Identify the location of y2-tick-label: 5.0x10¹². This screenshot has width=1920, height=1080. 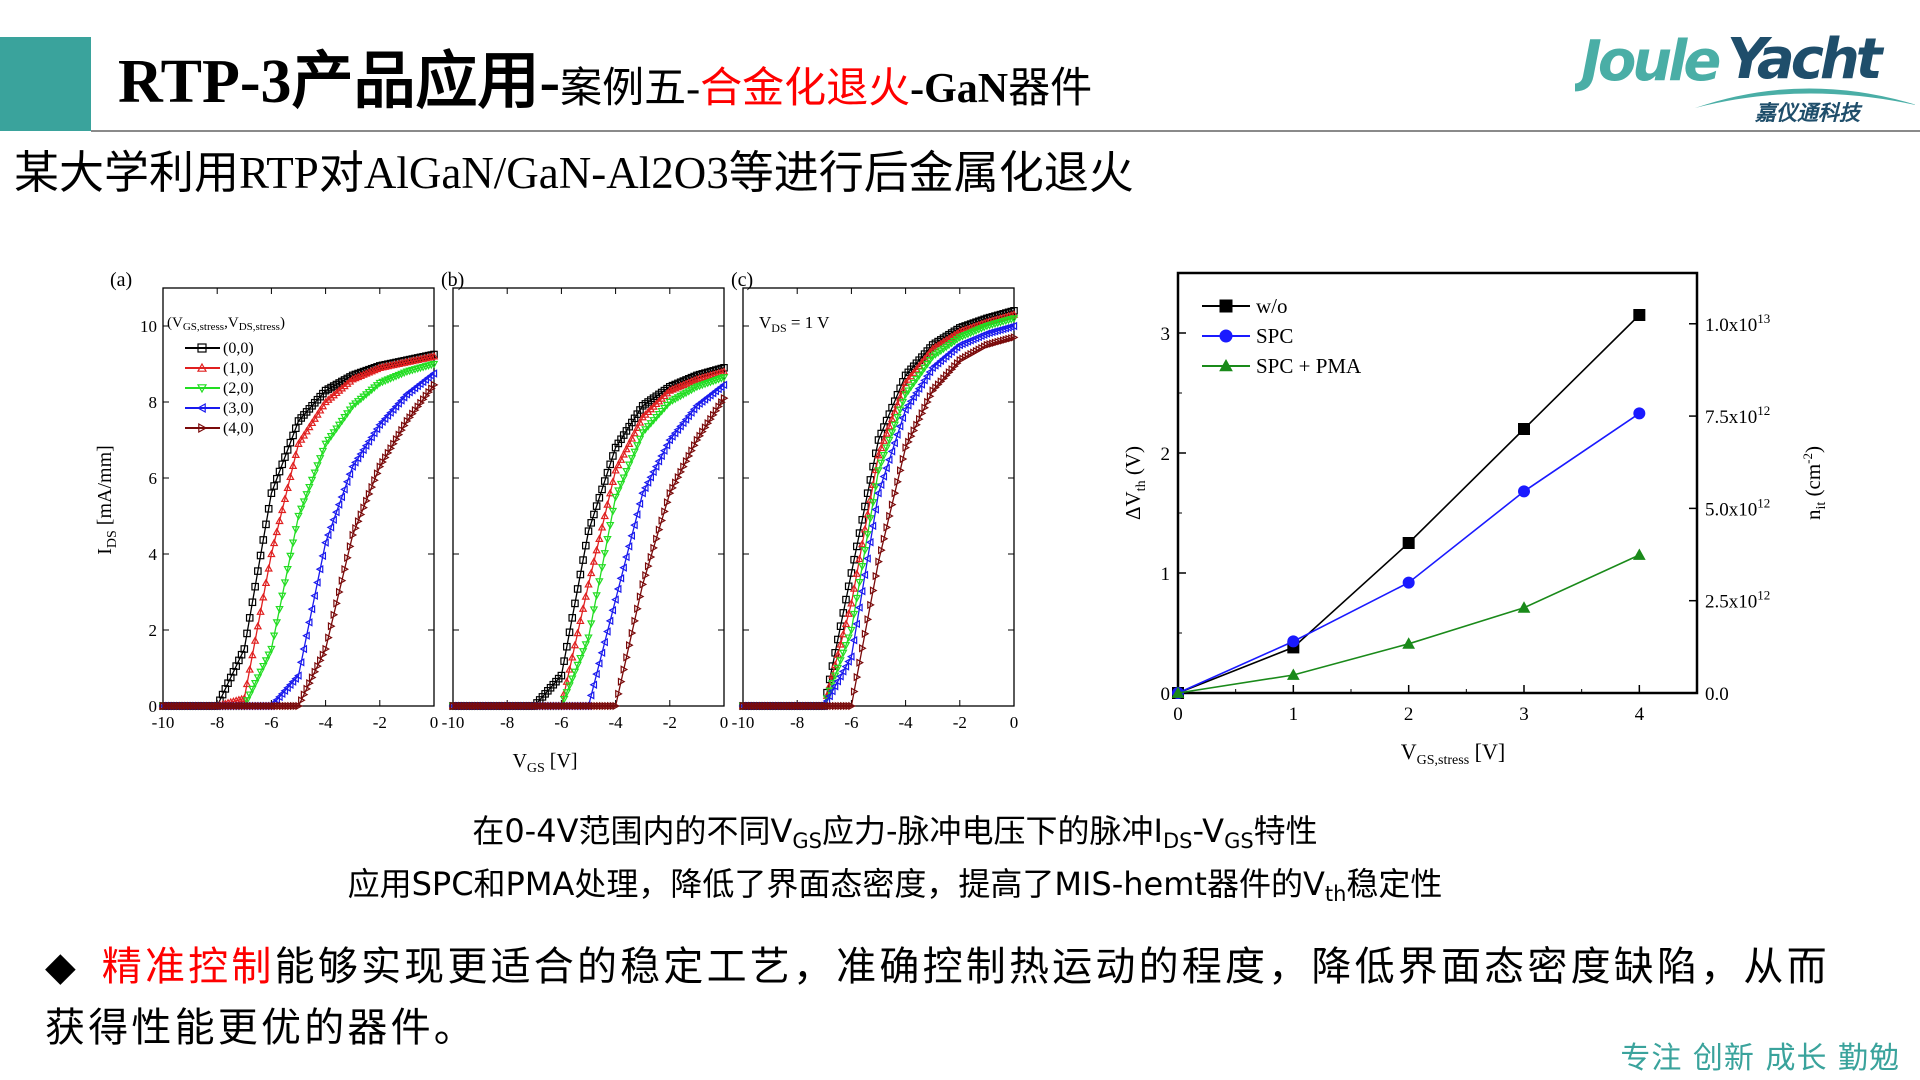
(1737, 507).